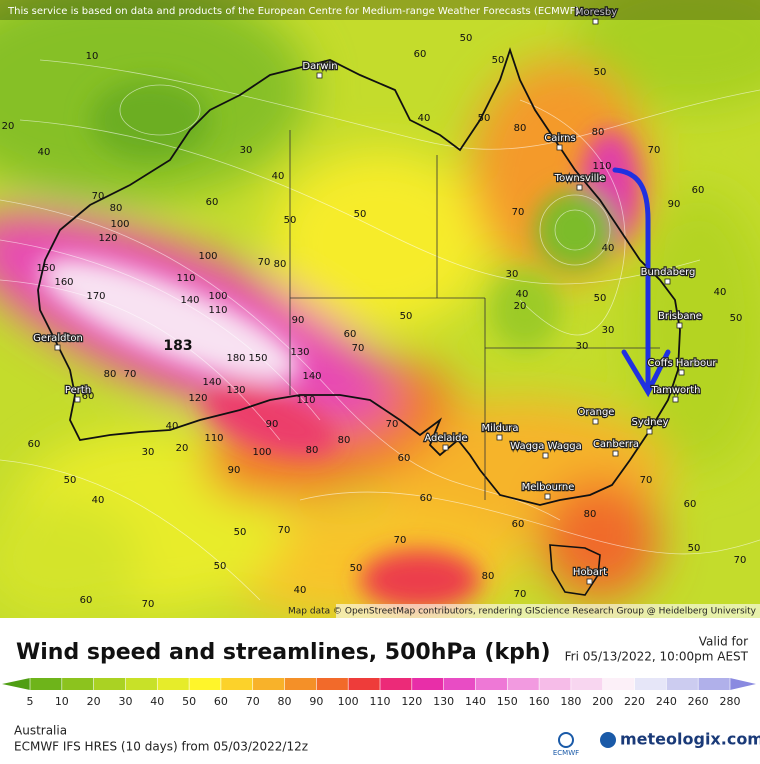 This screenshot has height=764, width=760. Describe the element at coordinates (272, 424) in the screenshot. I see `wind-label: 90` at that location.